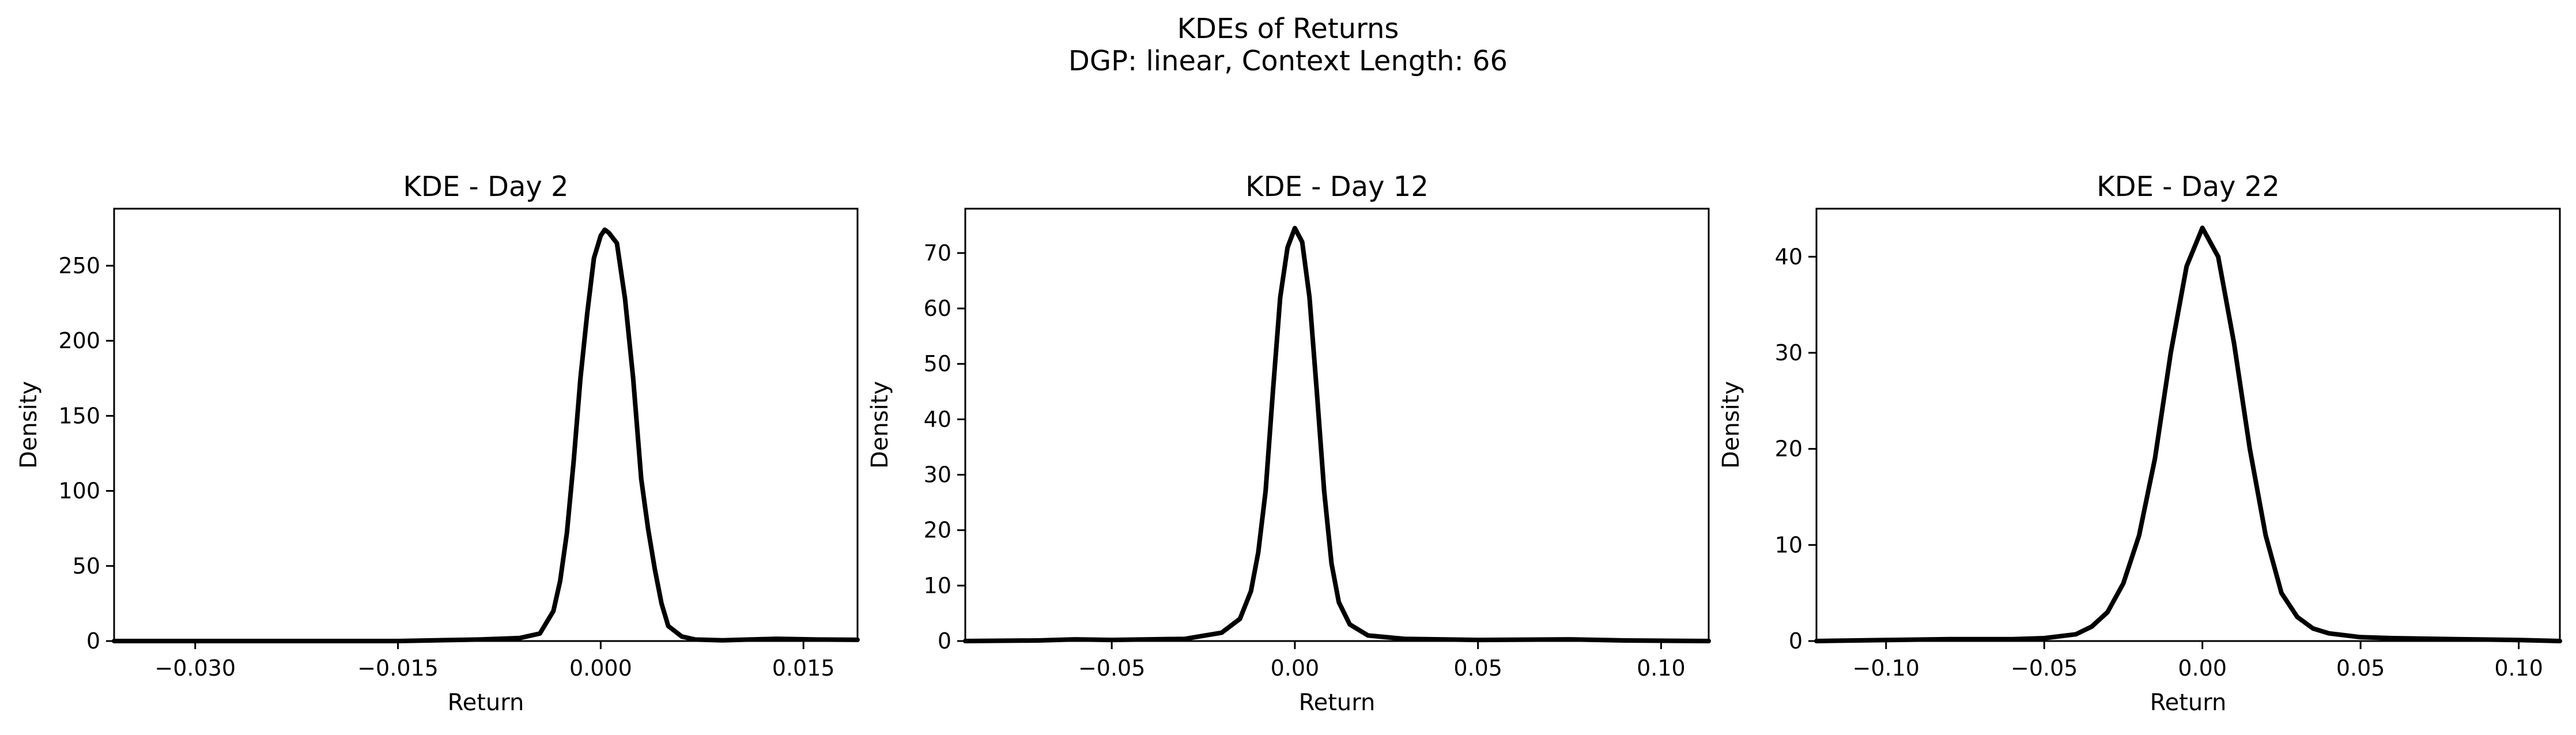 The image size is (2576, 735). Describe the element at coordinates (195, 668) in the screenshot. I see `x-tick-label: −0.030` at that location.